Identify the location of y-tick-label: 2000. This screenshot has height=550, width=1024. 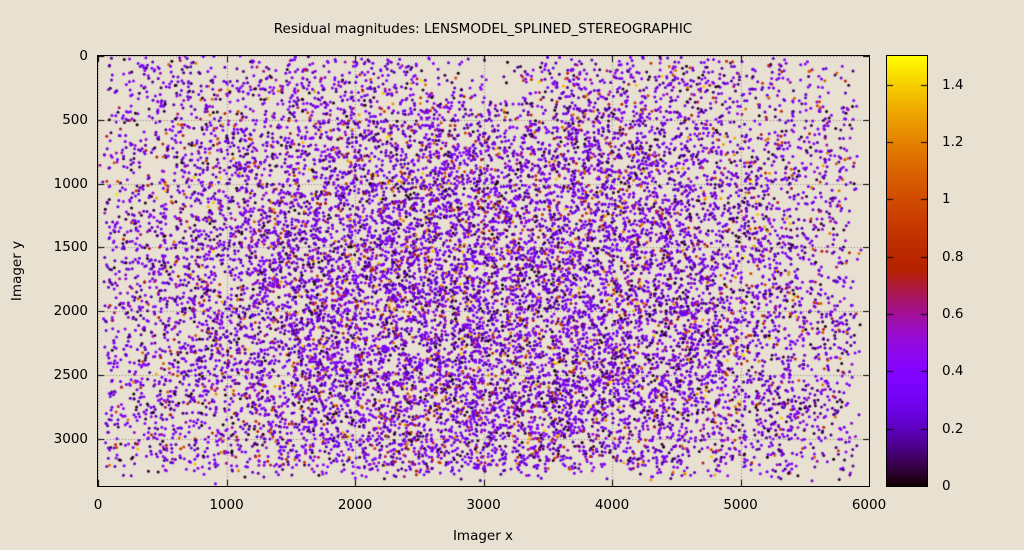
(70, 311).